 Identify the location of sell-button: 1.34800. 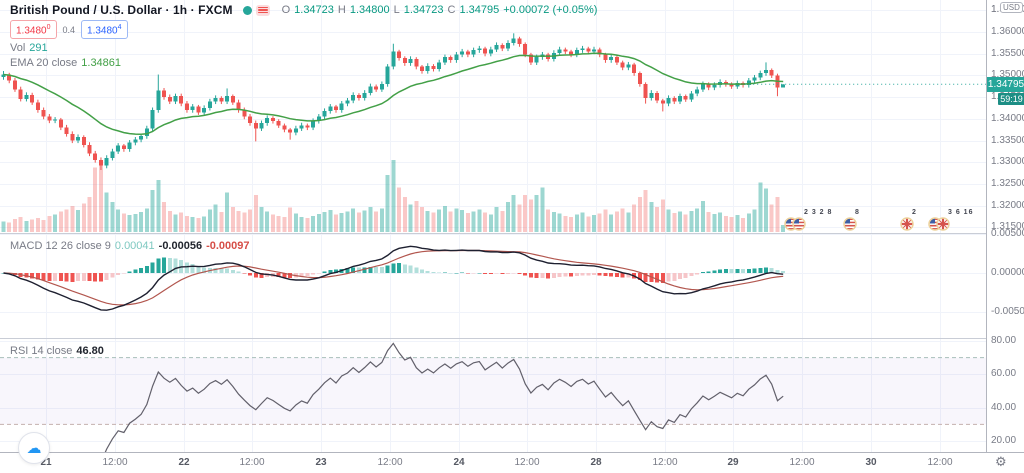
(33, 30).